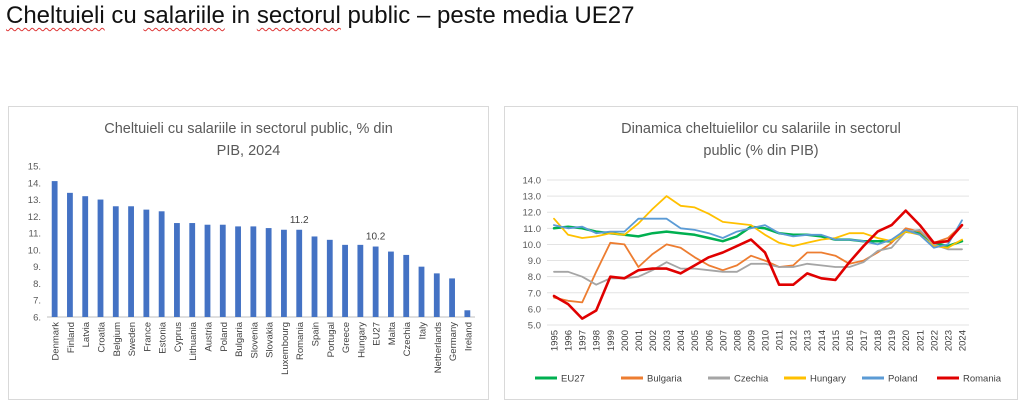 This screenshot has height=415, width=1024. What do you see at coordinates (808, 340) in the screenshot?
I see `x-tick-label: 2013` at bounding box center [808, 340].